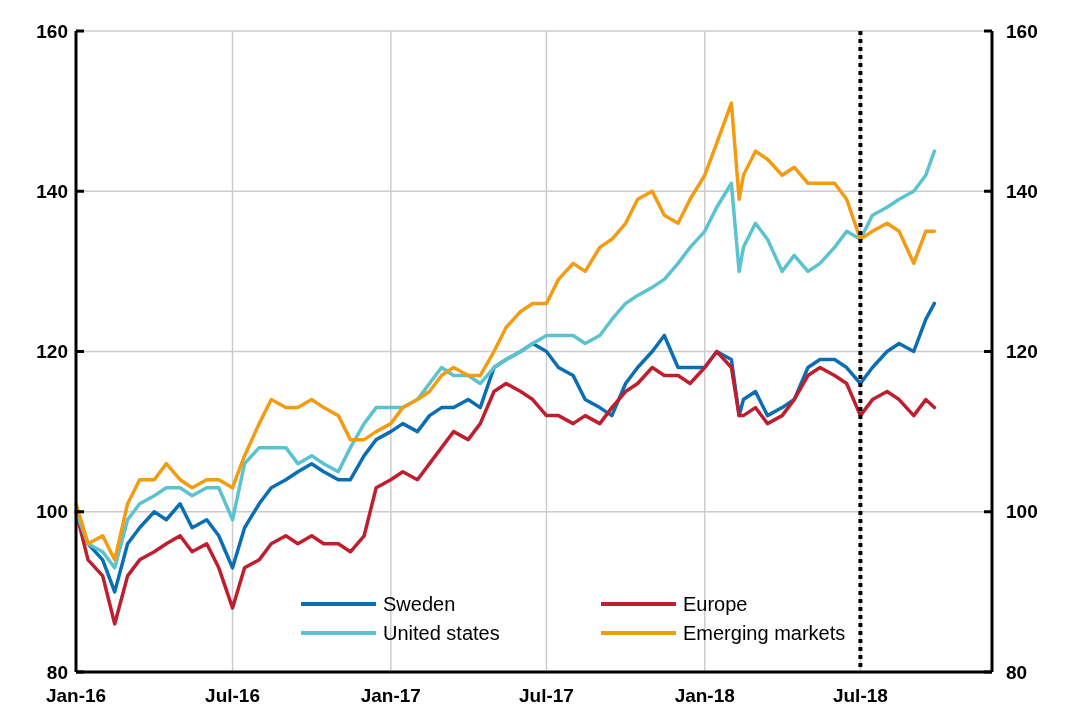 The image size is (1082, 727). Describe the element at coordinates (52, 191) in the screenshot. I see `y-tick-label: 140` at that location.